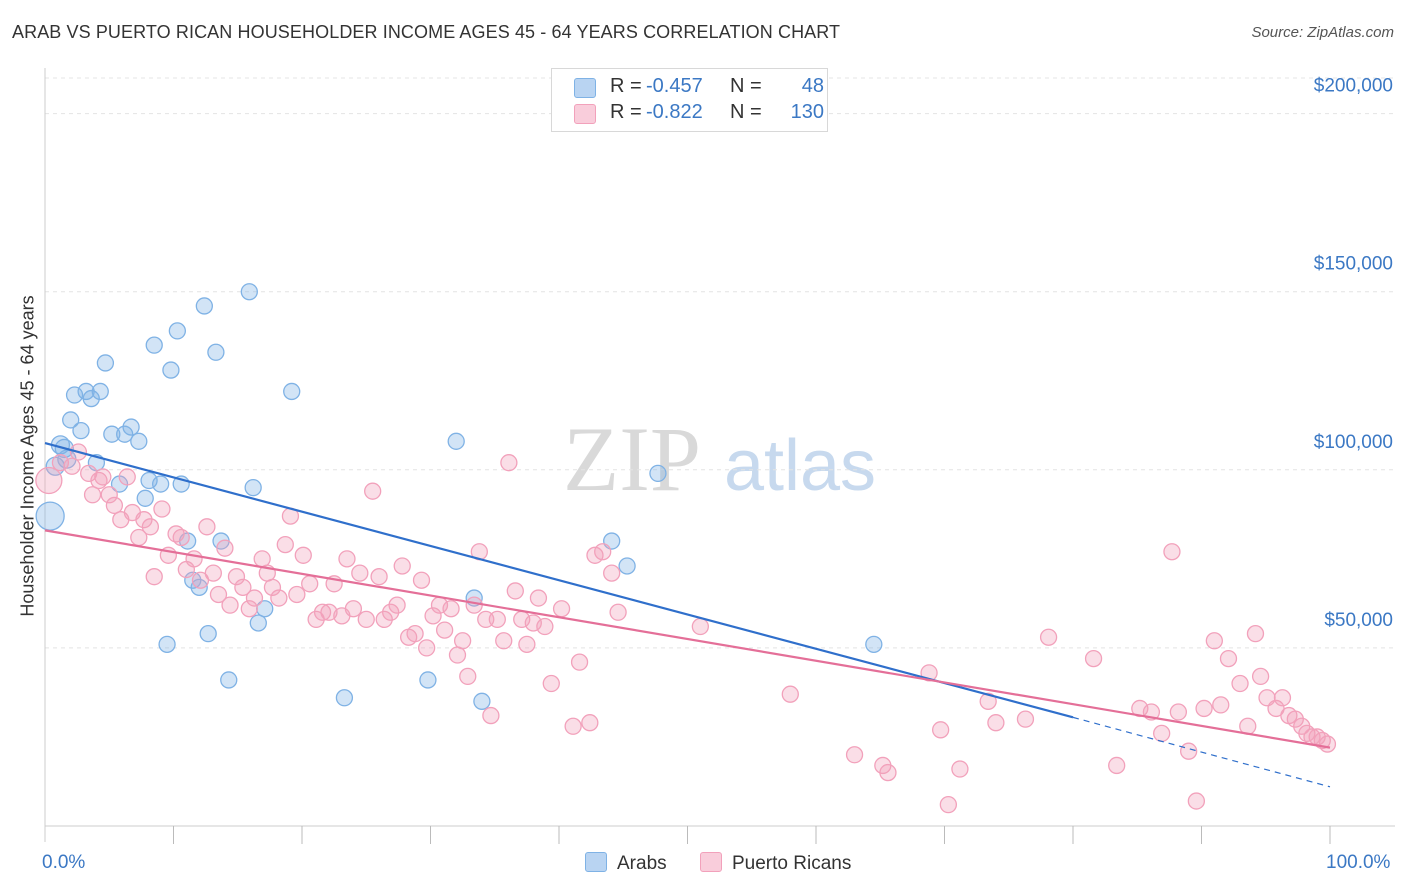 Image resolution: width=1406 pixels, height=892 pixels. Describe the element at coordinates (1201, 752) in the screenshot. I see `arabs-trend-extension` at that location.